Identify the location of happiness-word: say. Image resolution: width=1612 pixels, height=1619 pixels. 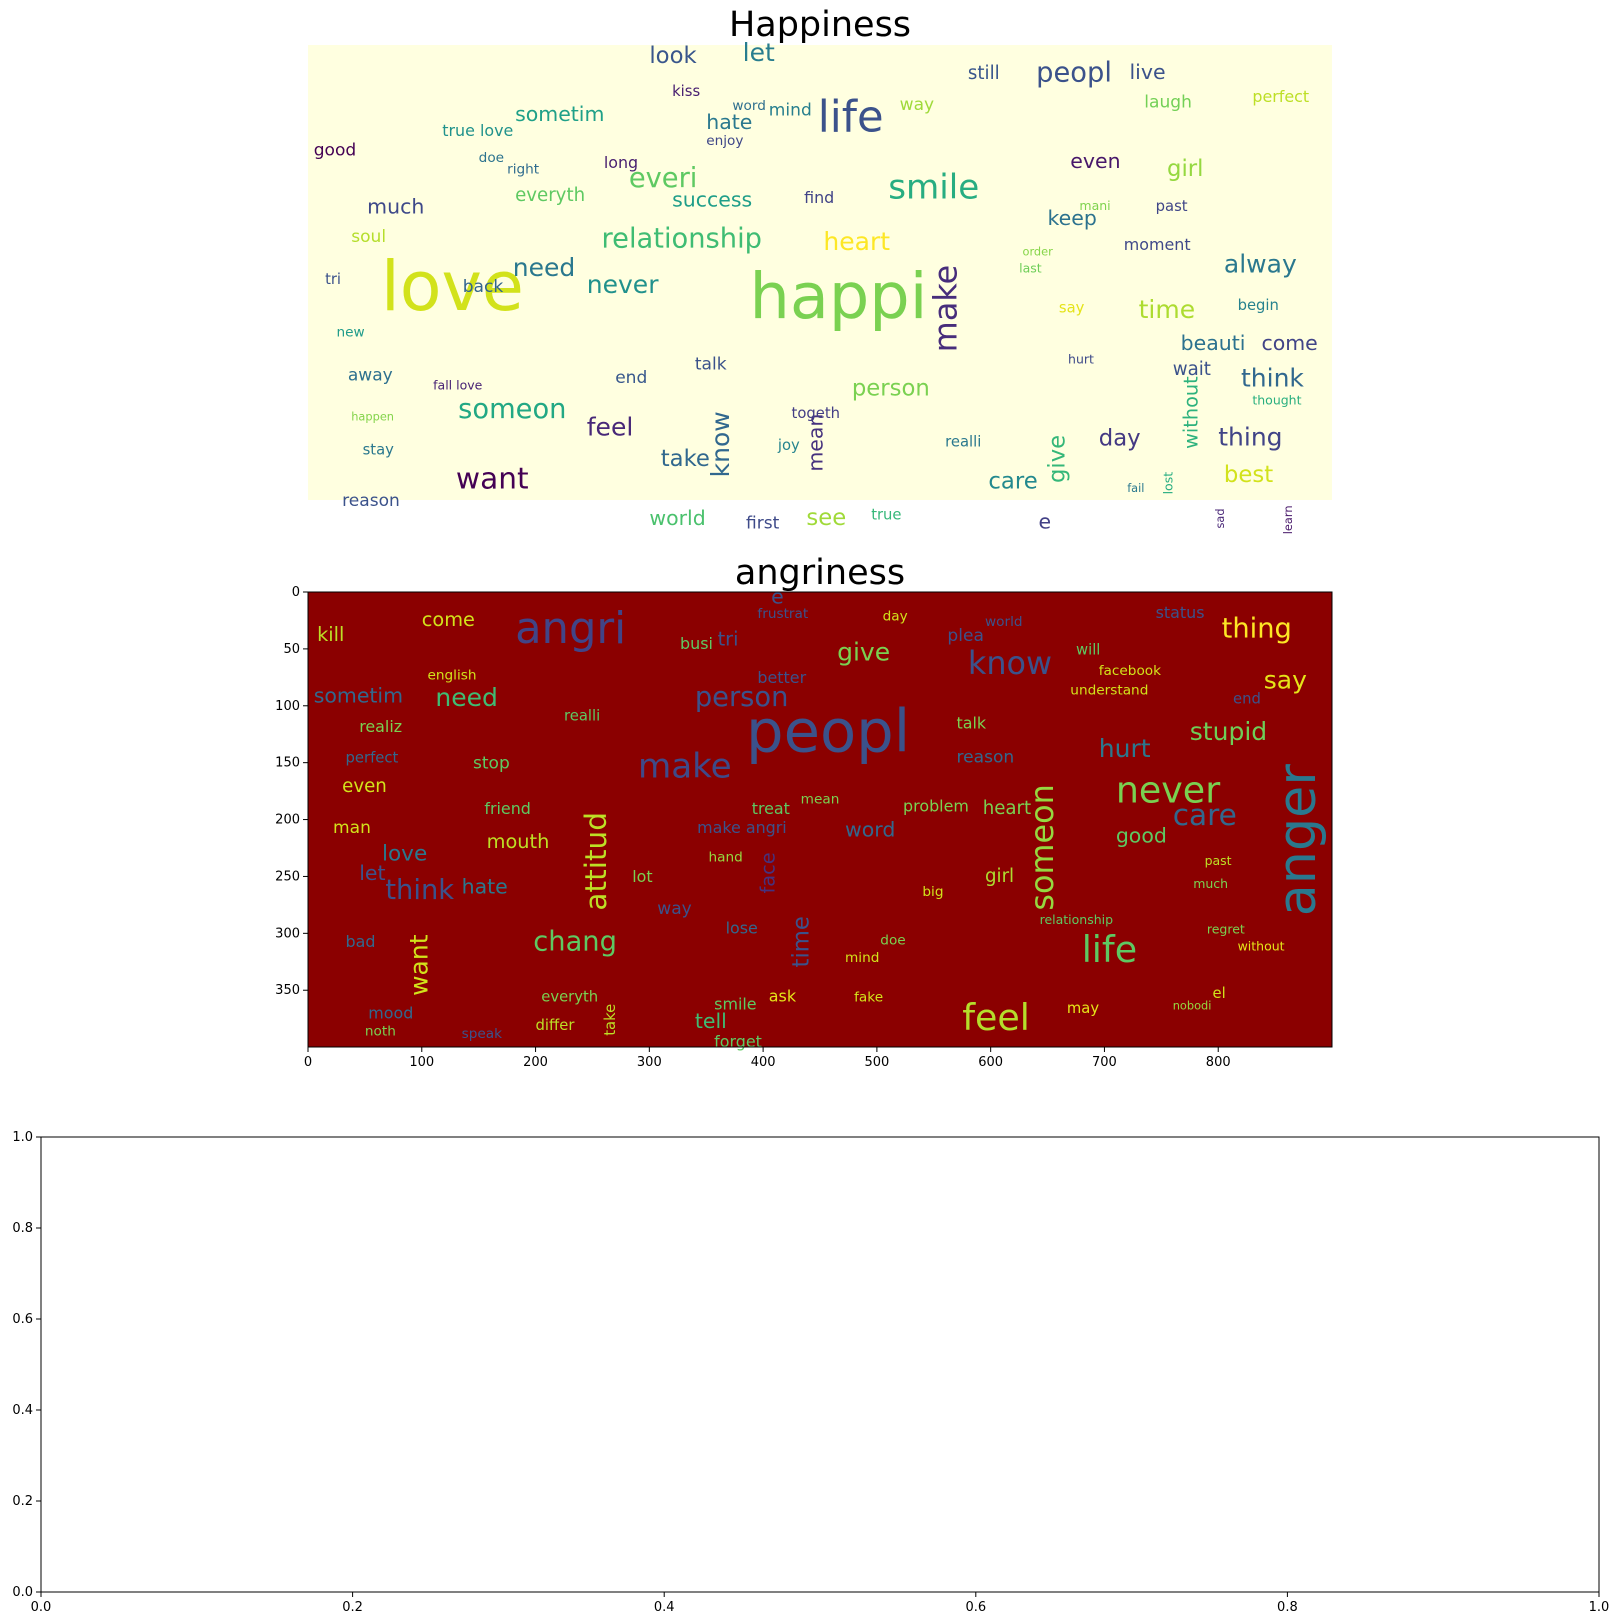
(1072, 307).